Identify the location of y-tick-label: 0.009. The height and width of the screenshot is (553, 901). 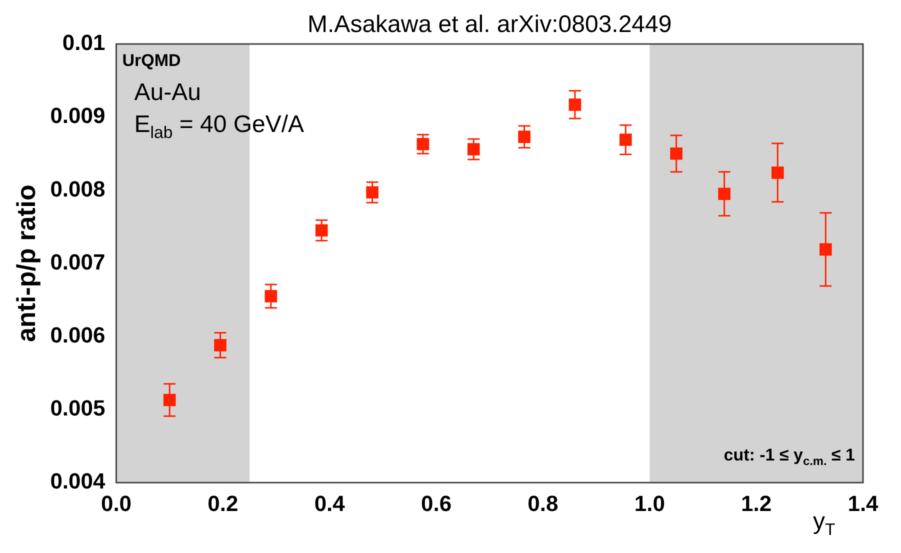
(78, 115).